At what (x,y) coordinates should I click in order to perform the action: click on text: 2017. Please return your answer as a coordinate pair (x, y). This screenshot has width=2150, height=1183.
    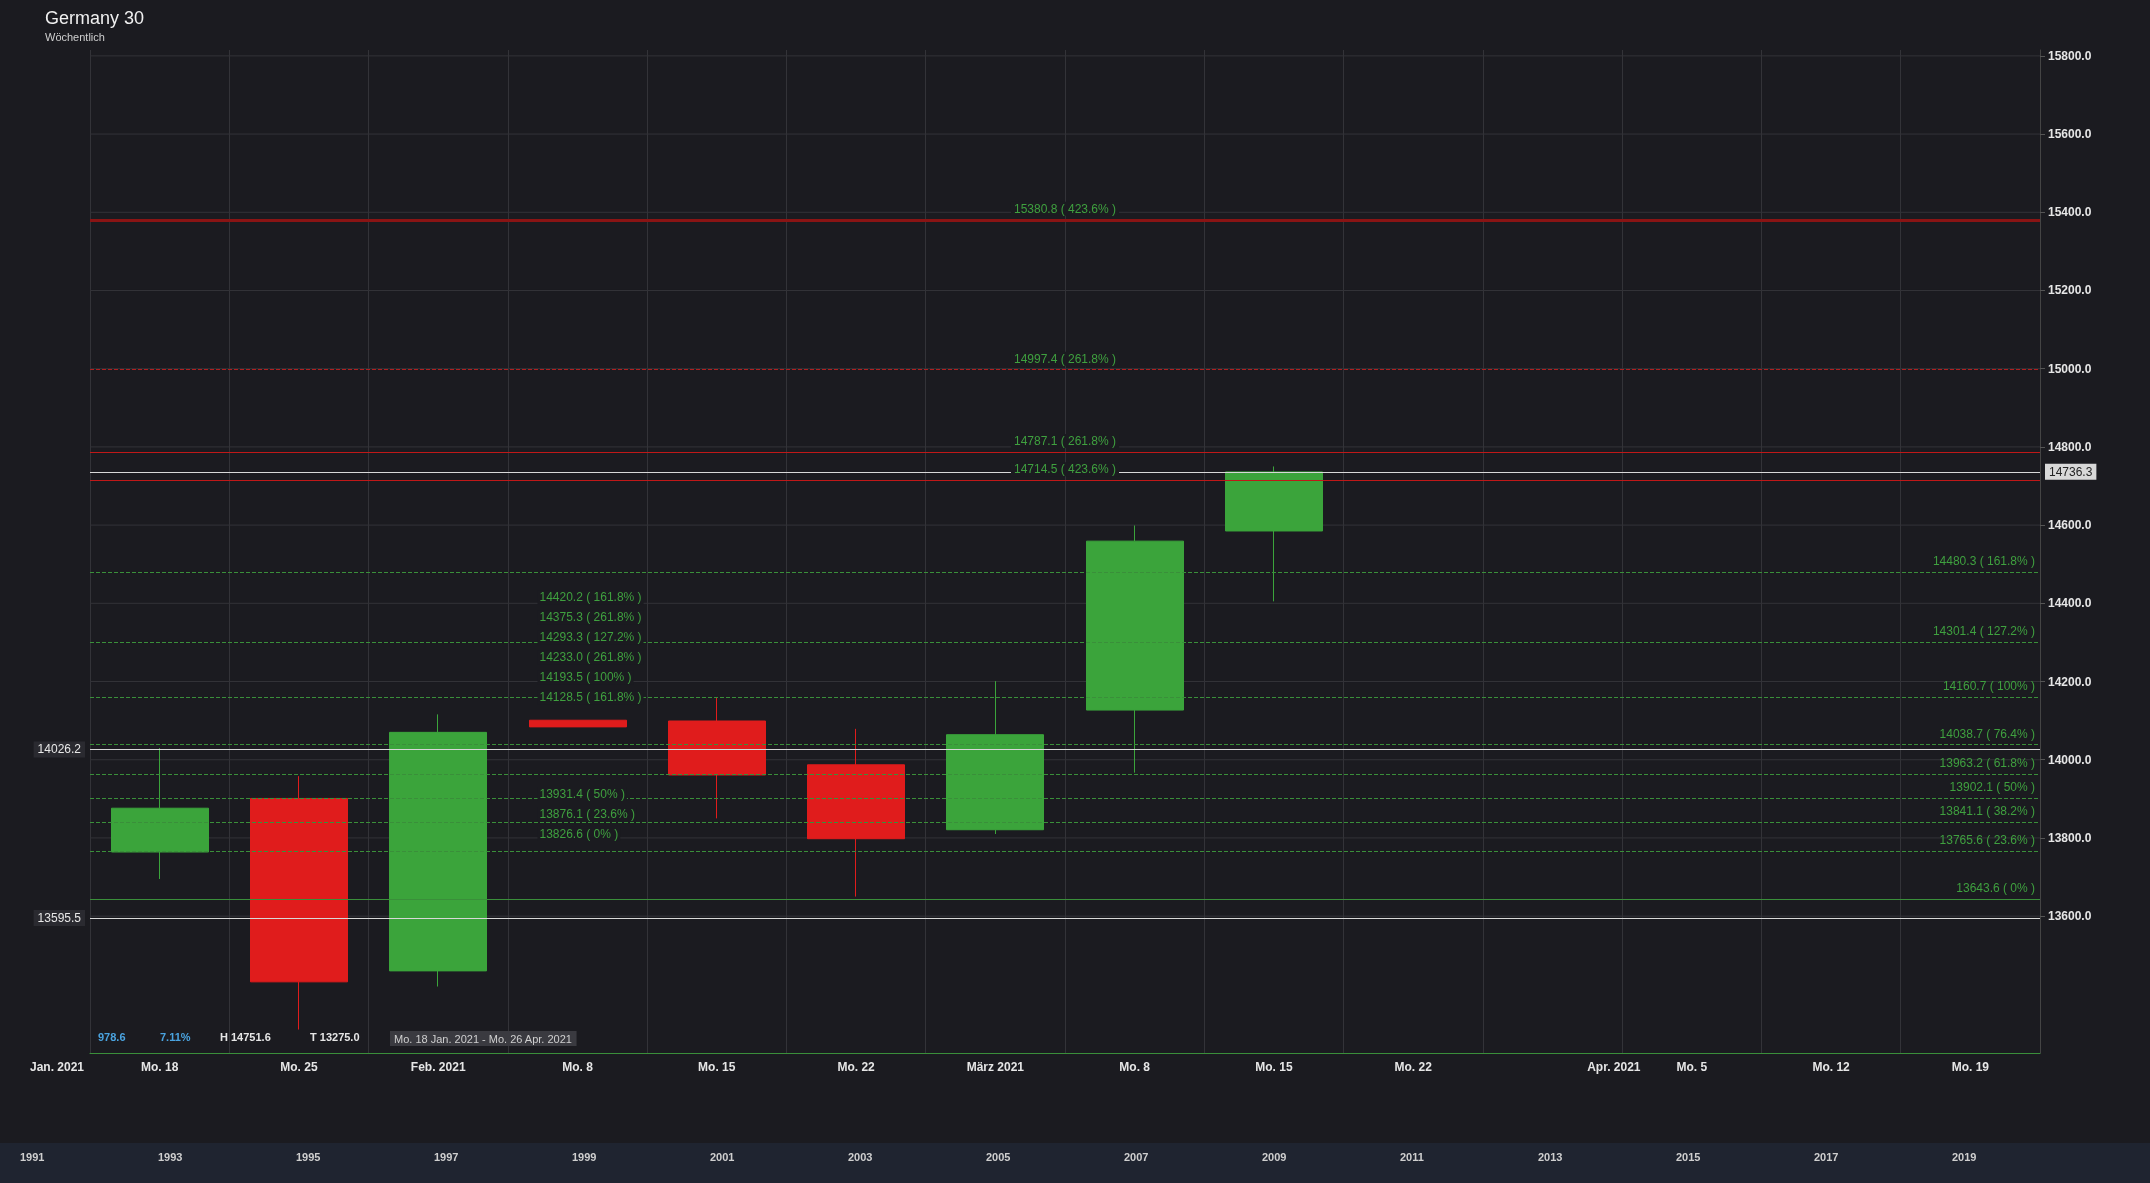
    Looking at the image, I should click on (1826, 1156).